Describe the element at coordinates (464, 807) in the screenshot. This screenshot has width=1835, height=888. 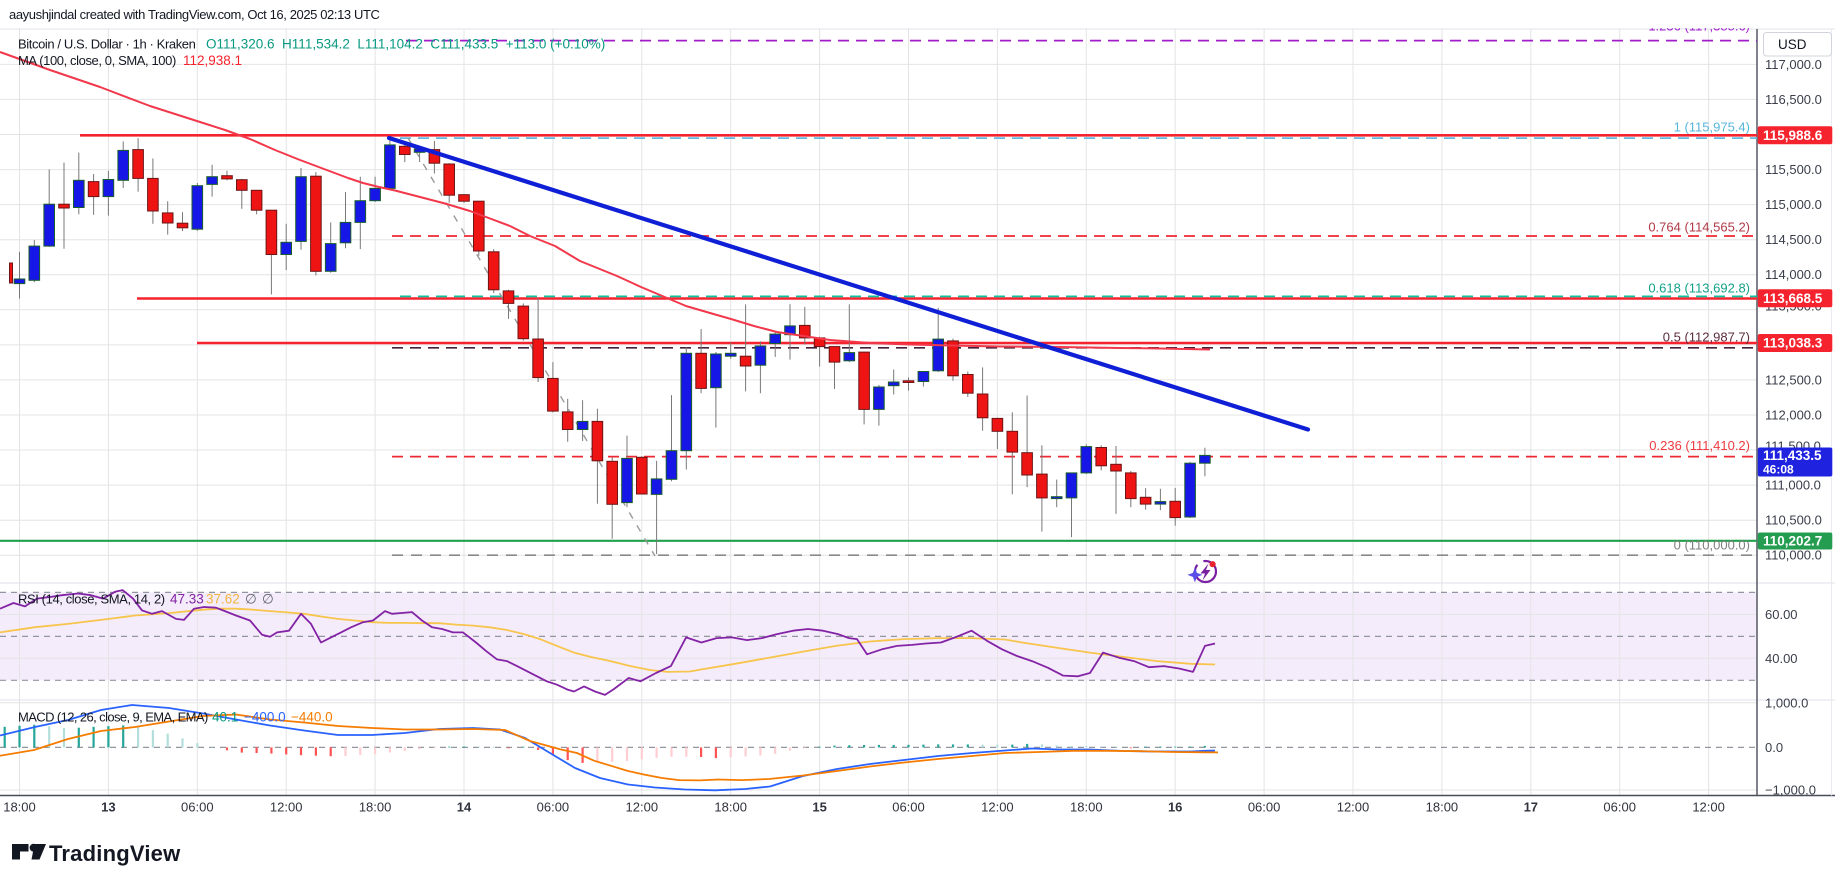
I see `svg-text: 14` at that location.